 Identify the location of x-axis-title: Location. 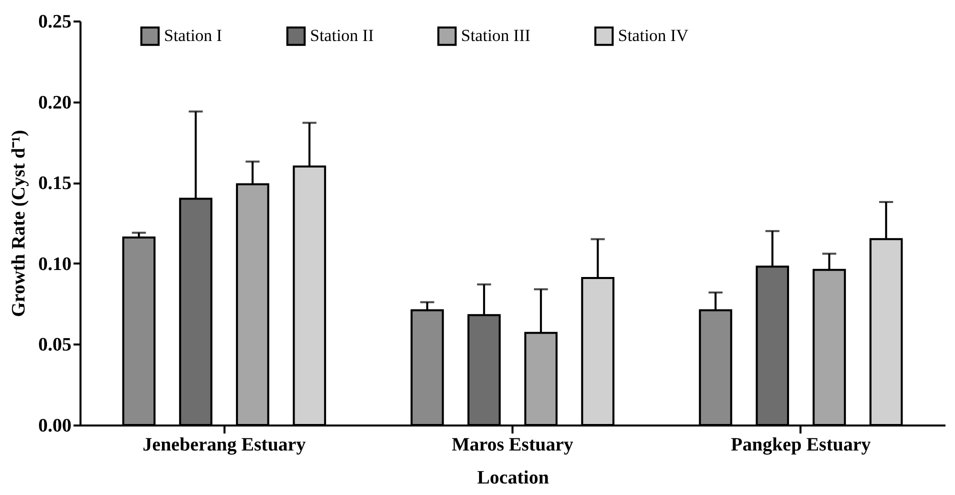
(513, 478).